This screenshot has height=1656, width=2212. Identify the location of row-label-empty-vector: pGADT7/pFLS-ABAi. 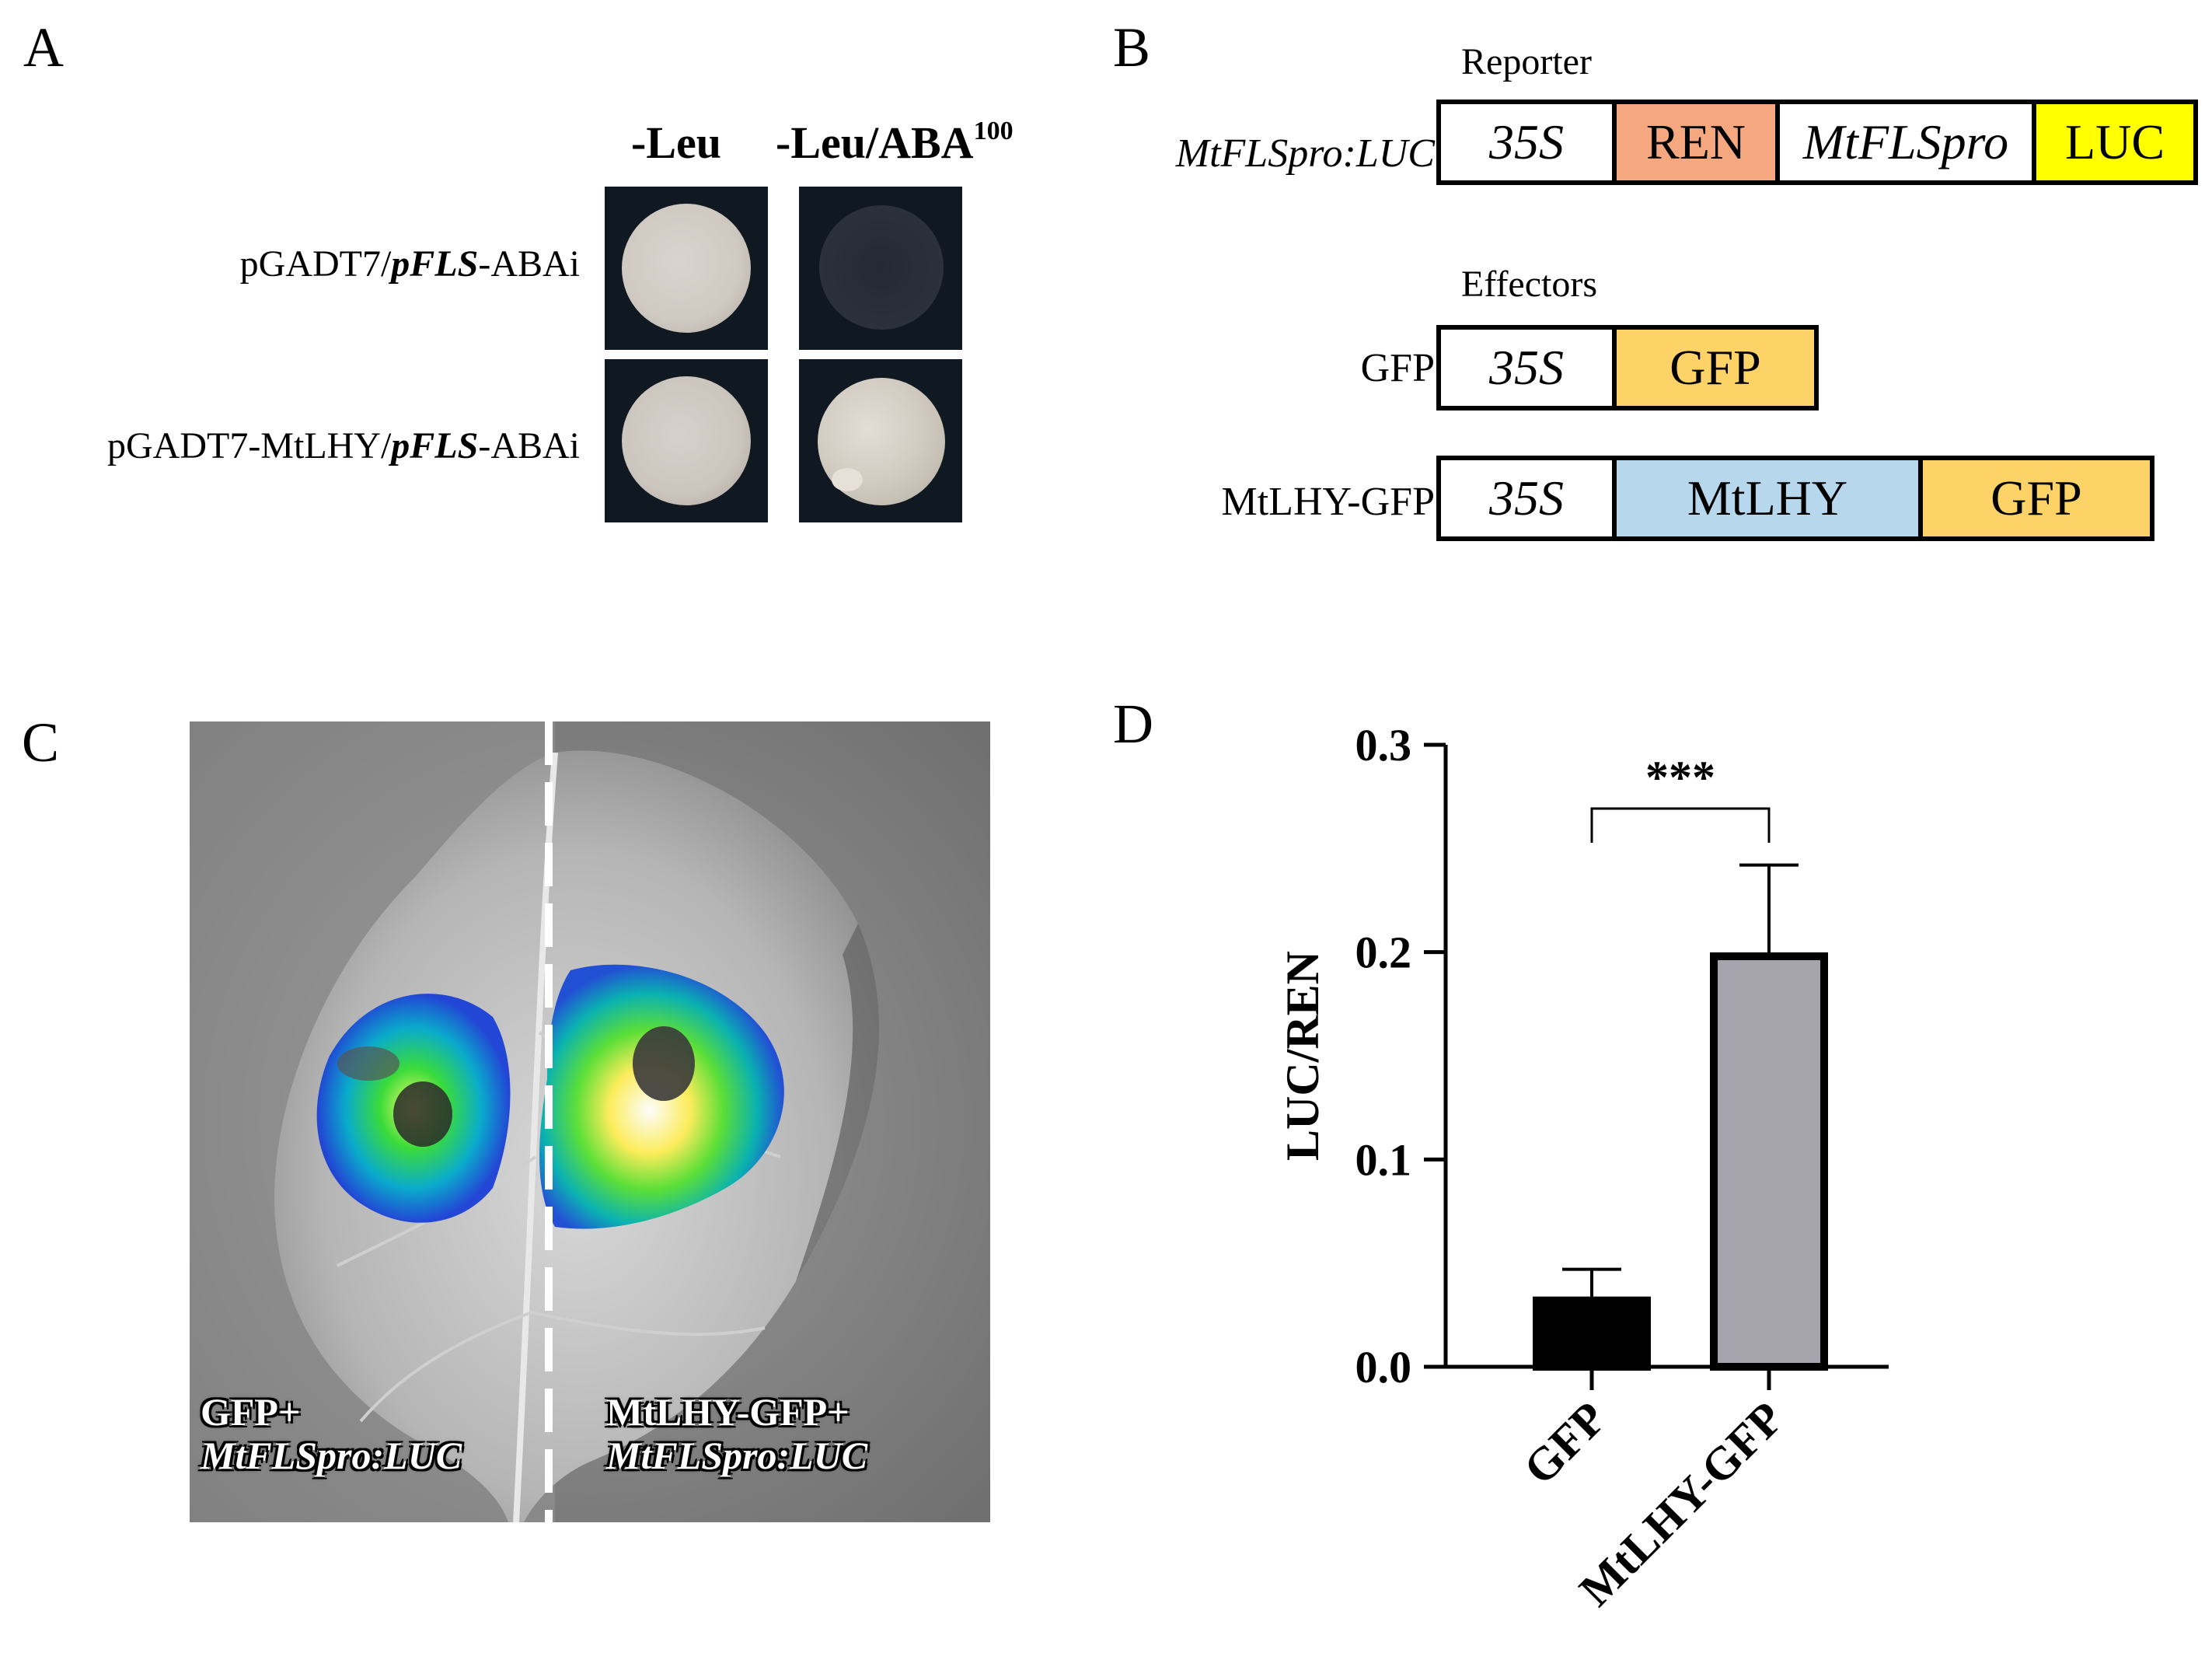
(410, 264).